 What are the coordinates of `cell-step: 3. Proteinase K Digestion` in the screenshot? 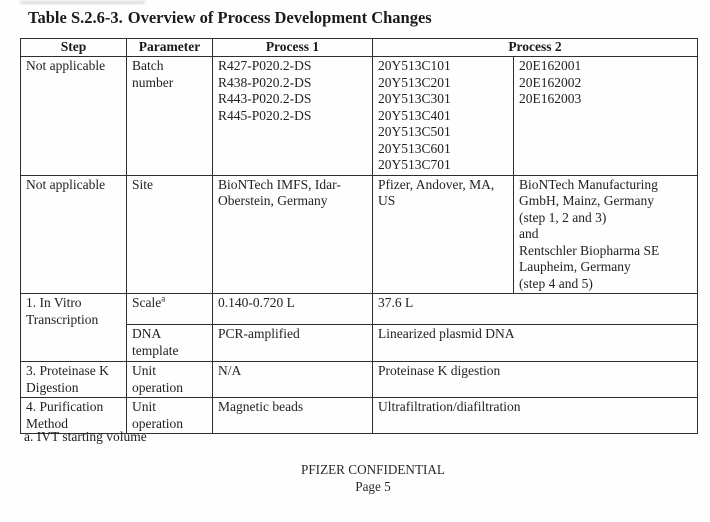 It's located at (73, 379).